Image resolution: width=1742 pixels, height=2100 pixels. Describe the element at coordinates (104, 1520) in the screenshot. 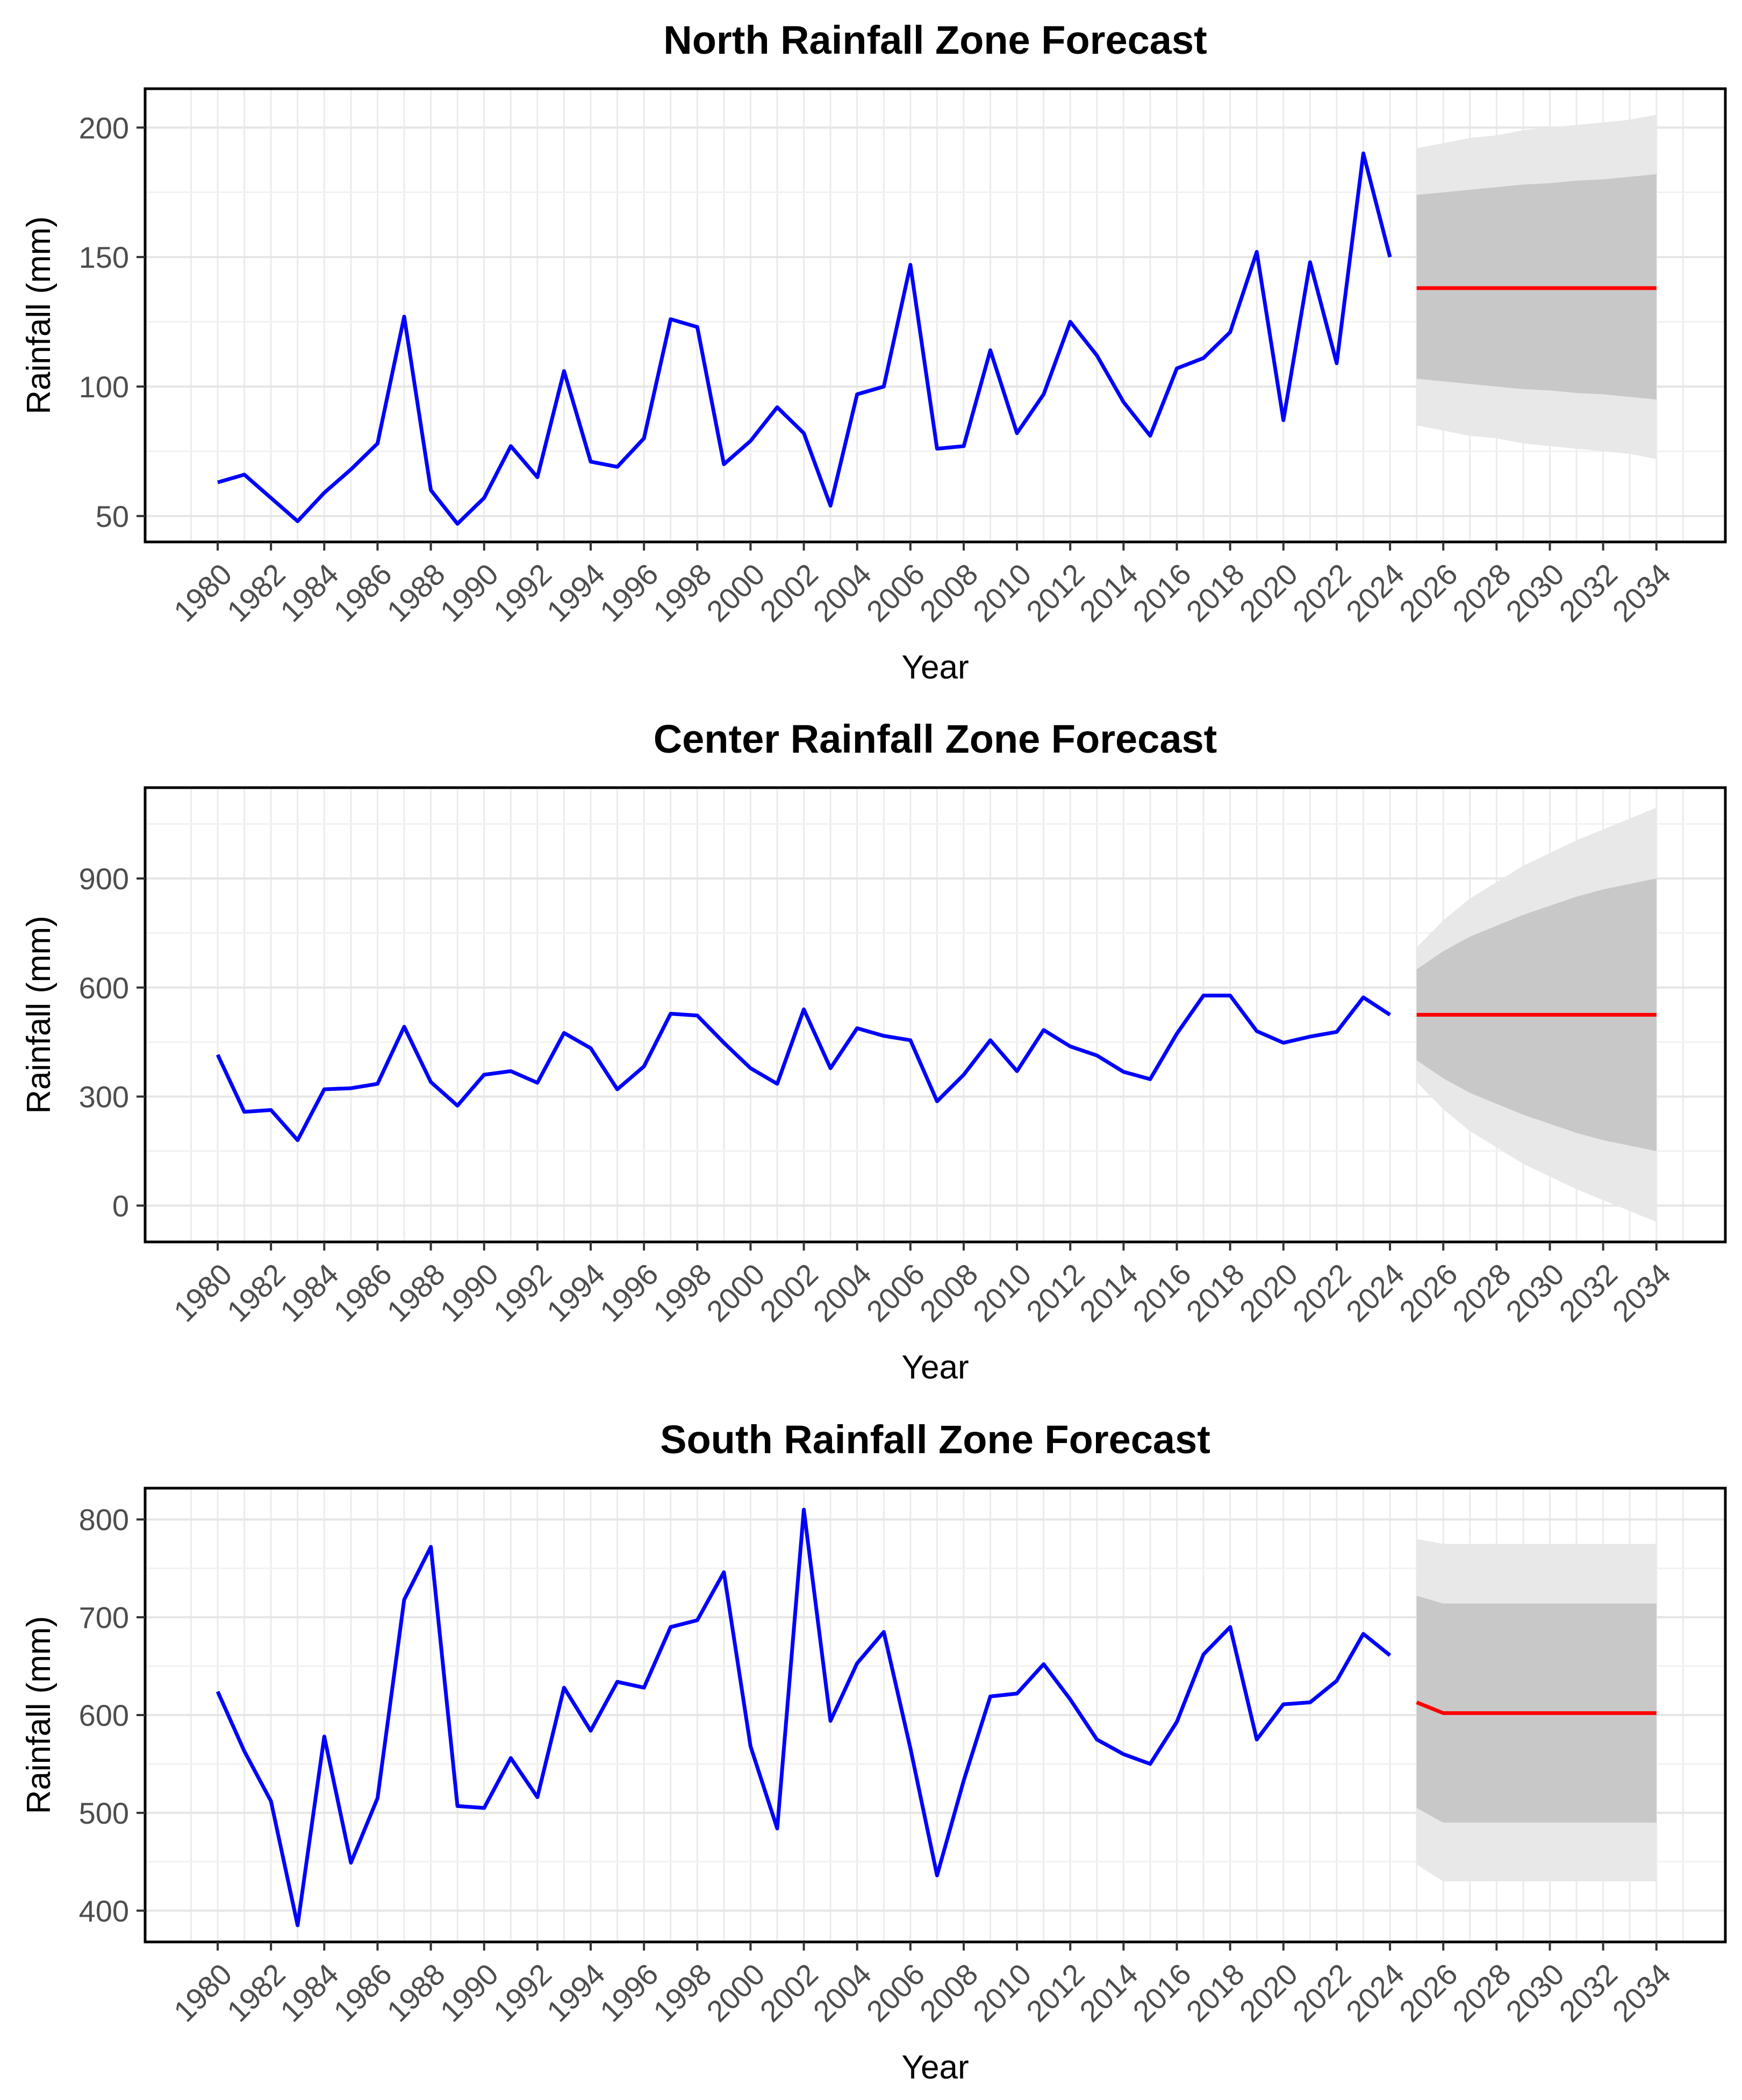

I see `y-tick-label: 800` at that location.